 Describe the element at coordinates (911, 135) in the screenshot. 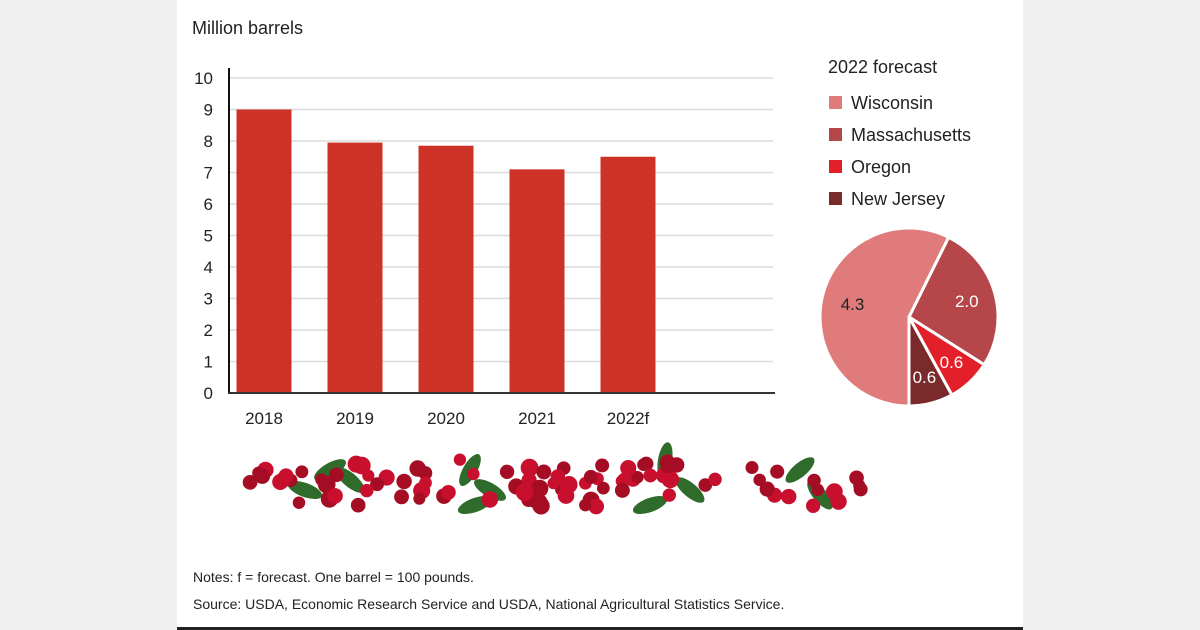

I see `legend-label-massachusetts: Massachusetts` at that location.